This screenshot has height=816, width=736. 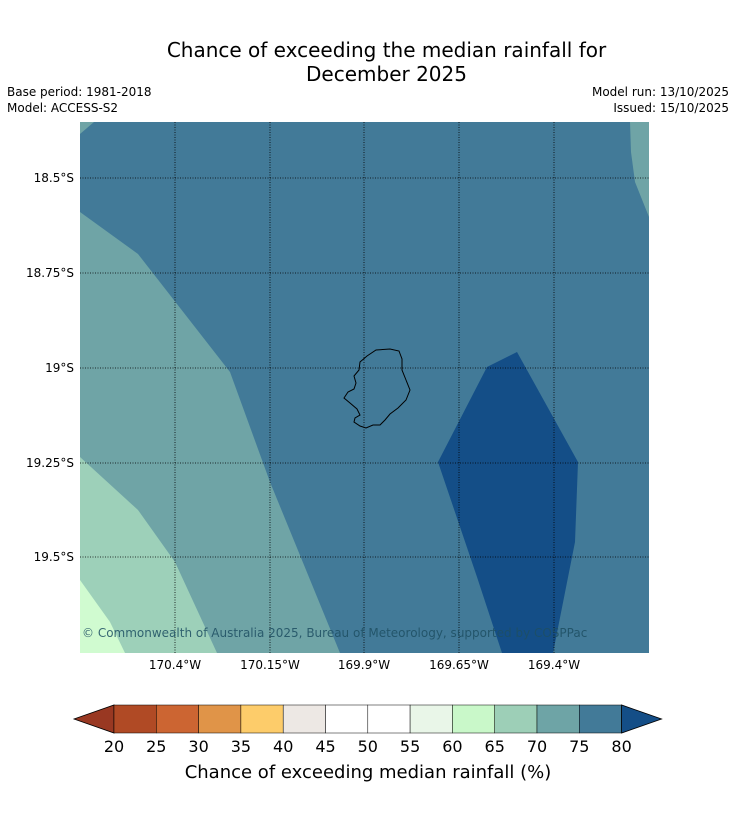 What do you see at coordinates (175, 665) in the screenshot?
I see `lon-label-0: 170.4°W` at bounding box center [175, 665].